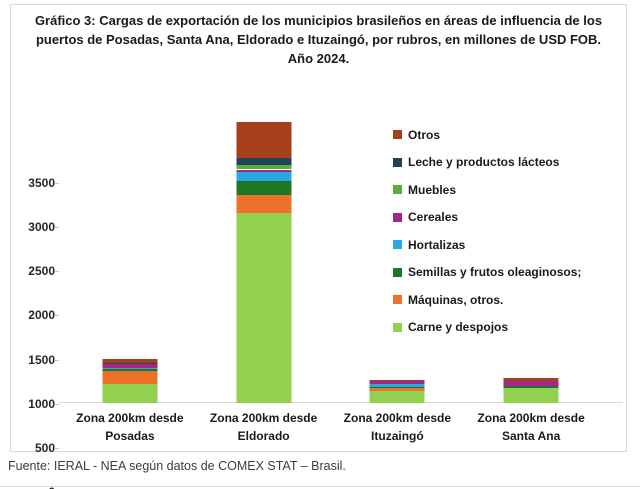 The width and height of the screenshot is (640, 489). What do you see at coordinates (531, 427) in the screenshot?
I see `x-tick-label: Zona 200km desde Santa Ana` at bounding box center [531, 427].